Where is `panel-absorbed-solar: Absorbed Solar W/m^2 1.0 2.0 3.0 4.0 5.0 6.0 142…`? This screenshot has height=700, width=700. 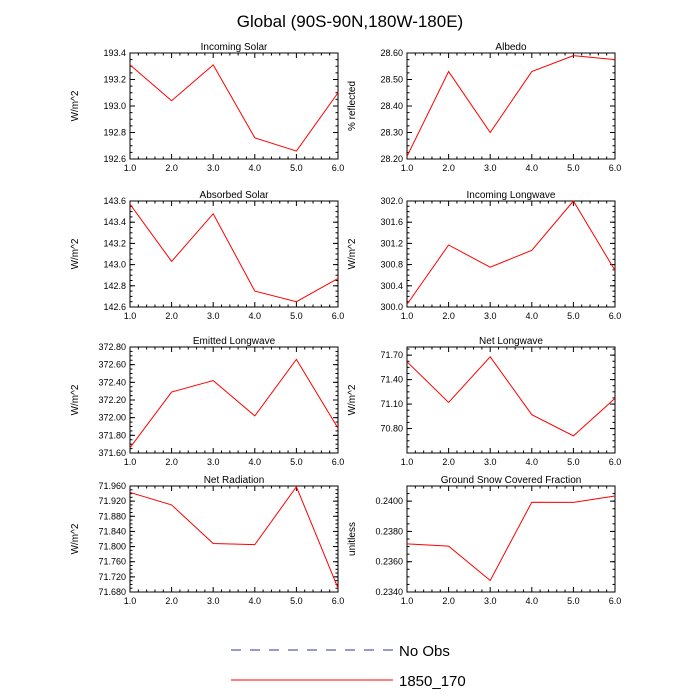
panel-absorbed-solar: Absorbed Solar W/m^2 1.0 2.0 3.0 4.0 5.0 6.0 142… is located at coordinates (207, 255).